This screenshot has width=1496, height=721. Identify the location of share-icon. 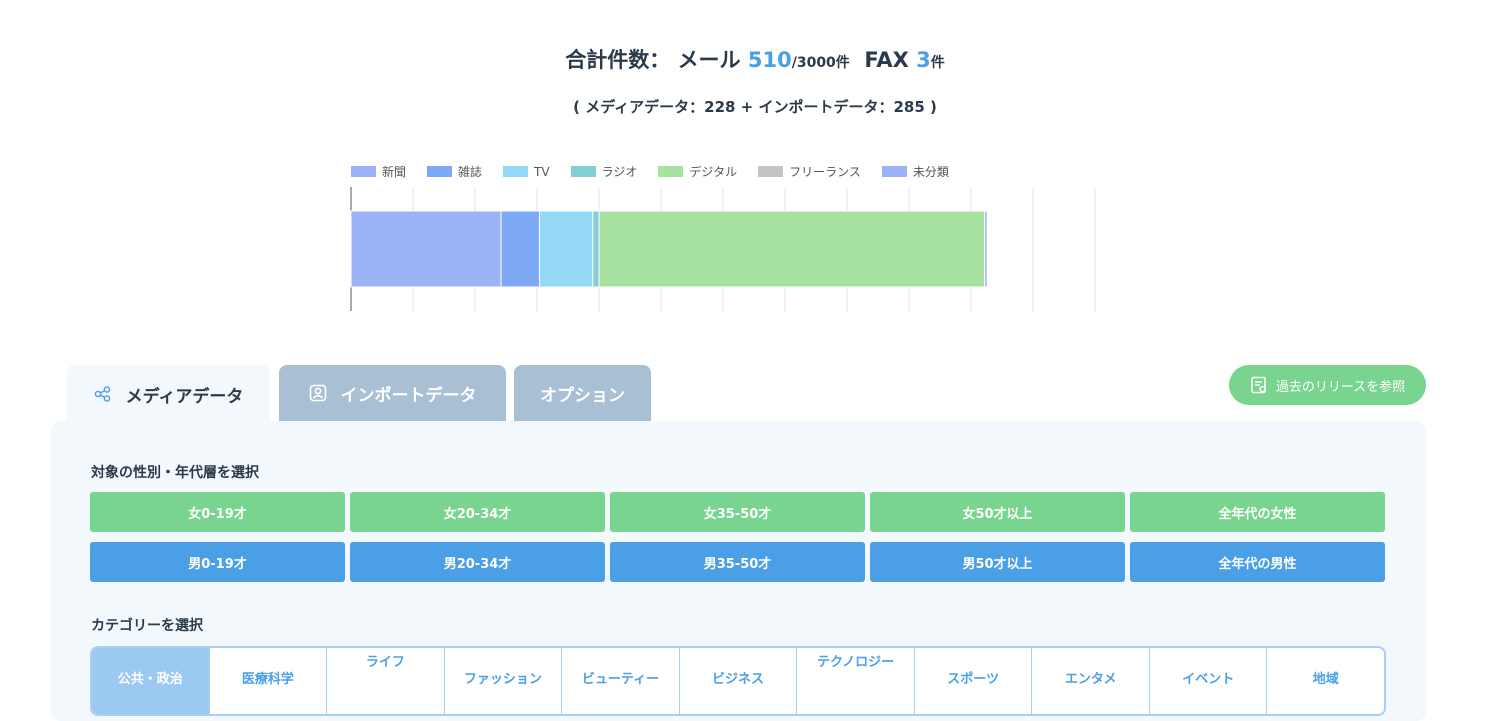
(103, 394).